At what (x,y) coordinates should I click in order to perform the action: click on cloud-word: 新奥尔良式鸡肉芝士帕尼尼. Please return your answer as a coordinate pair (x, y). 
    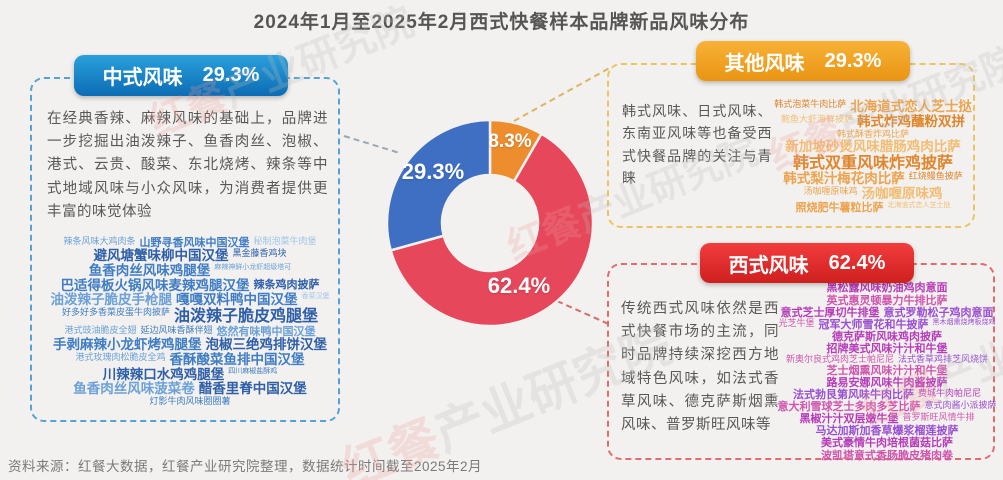
    Looking at the image, I should click on (839, 358).